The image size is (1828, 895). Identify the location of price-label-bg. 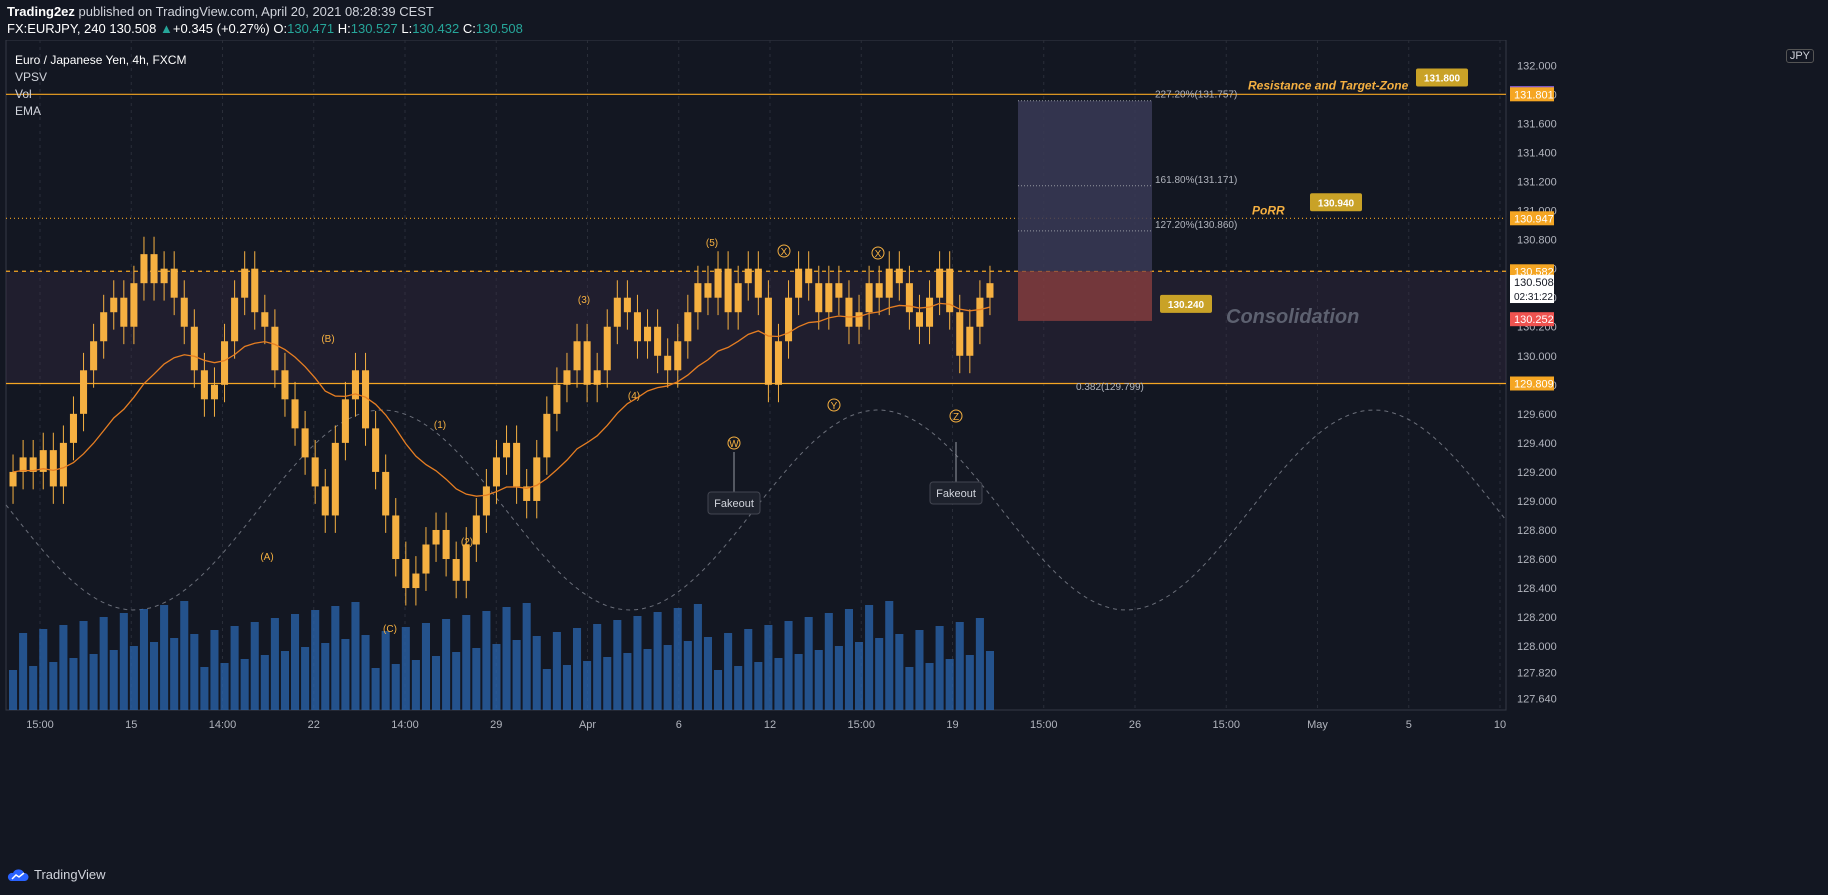
(1532, 319).